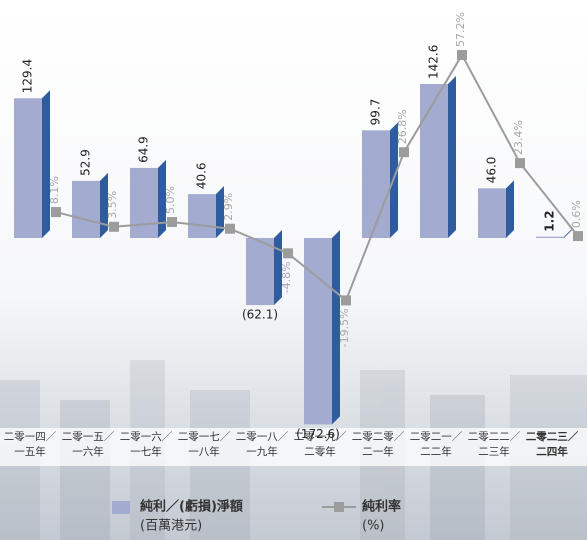  What do you see at coordinates (436, 451) in the screenshot?
I see `x-tick-label: 二二年` at bounding box center [436, 451].